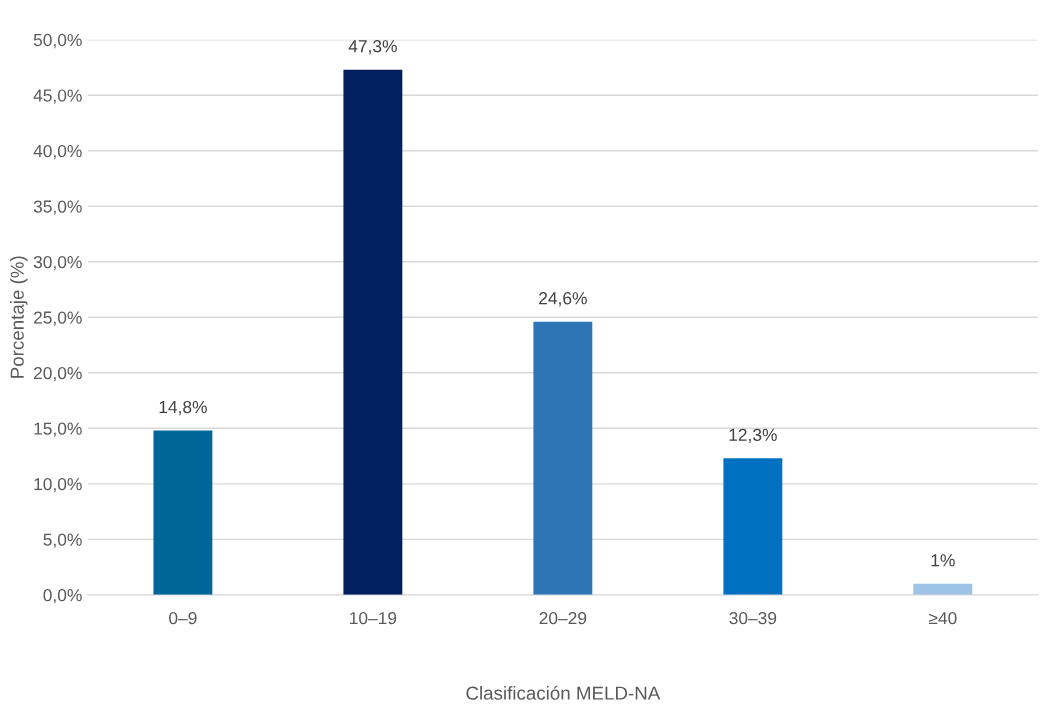  I want to click on y-tick-label: 30,0%, so click(57, 263).